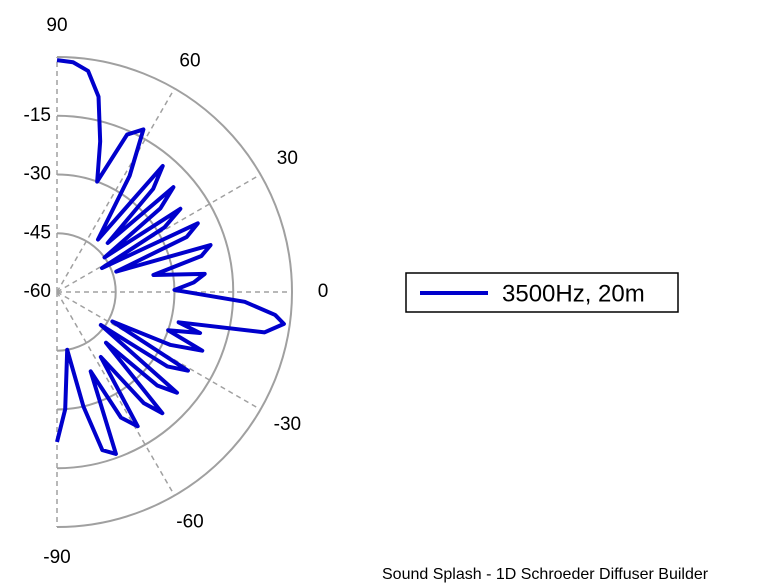 Image resolution: width=776 pixels, height=586 pixels. I want to click on legend-label: 3500Hz, 20m, so click(573, 293).